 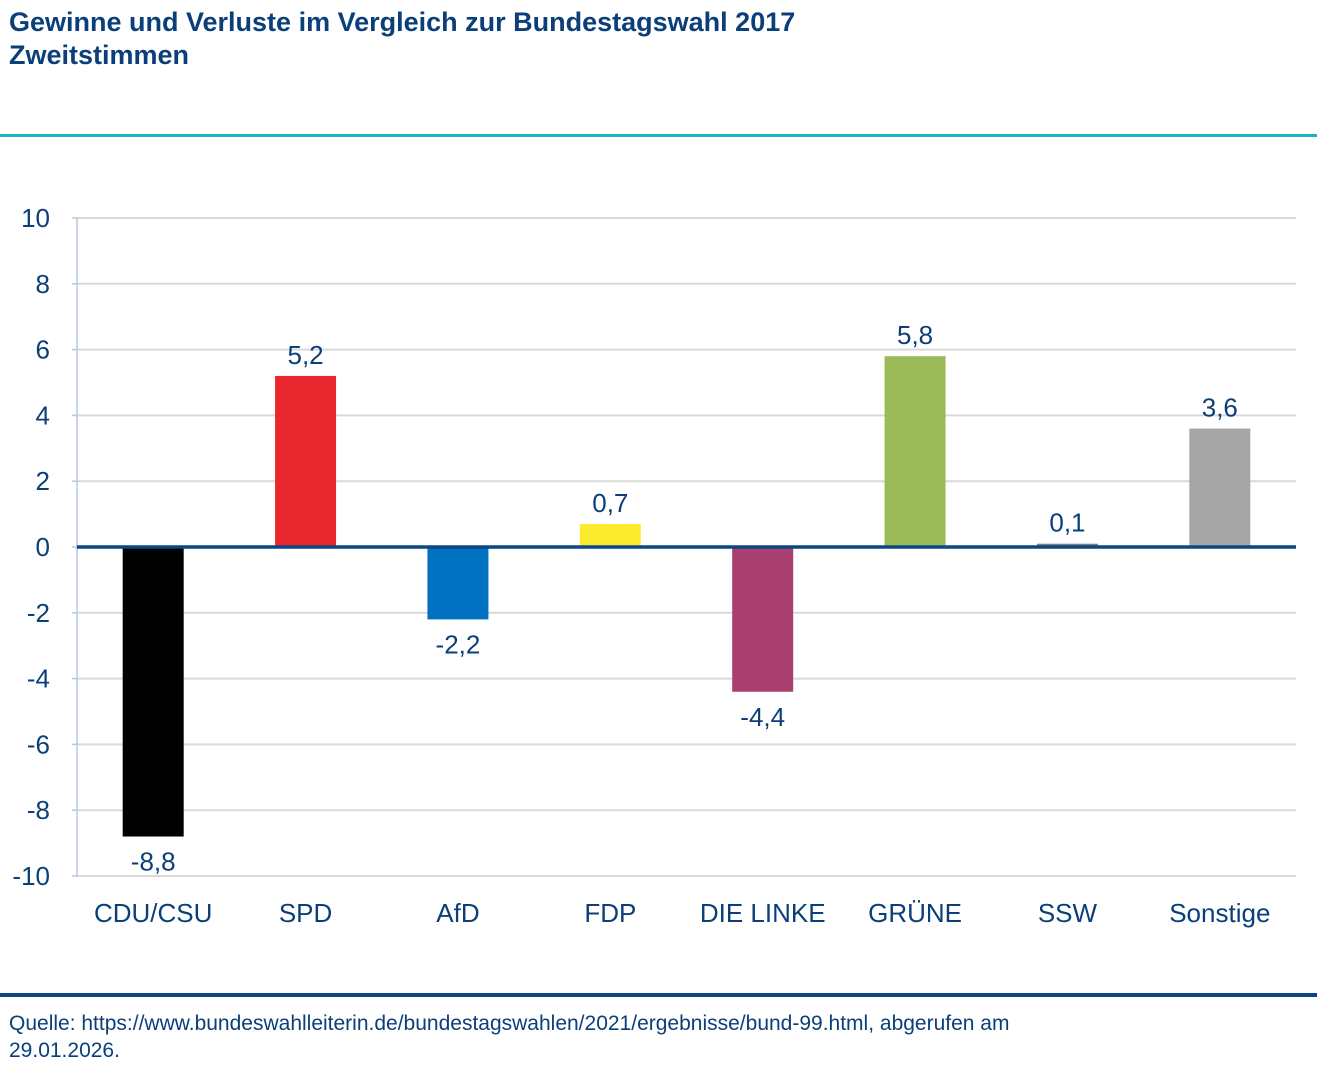 What do you see at coordinates (306, 461) in the screenshot?
I see `bar-spd` at bounding box center [306, 461].